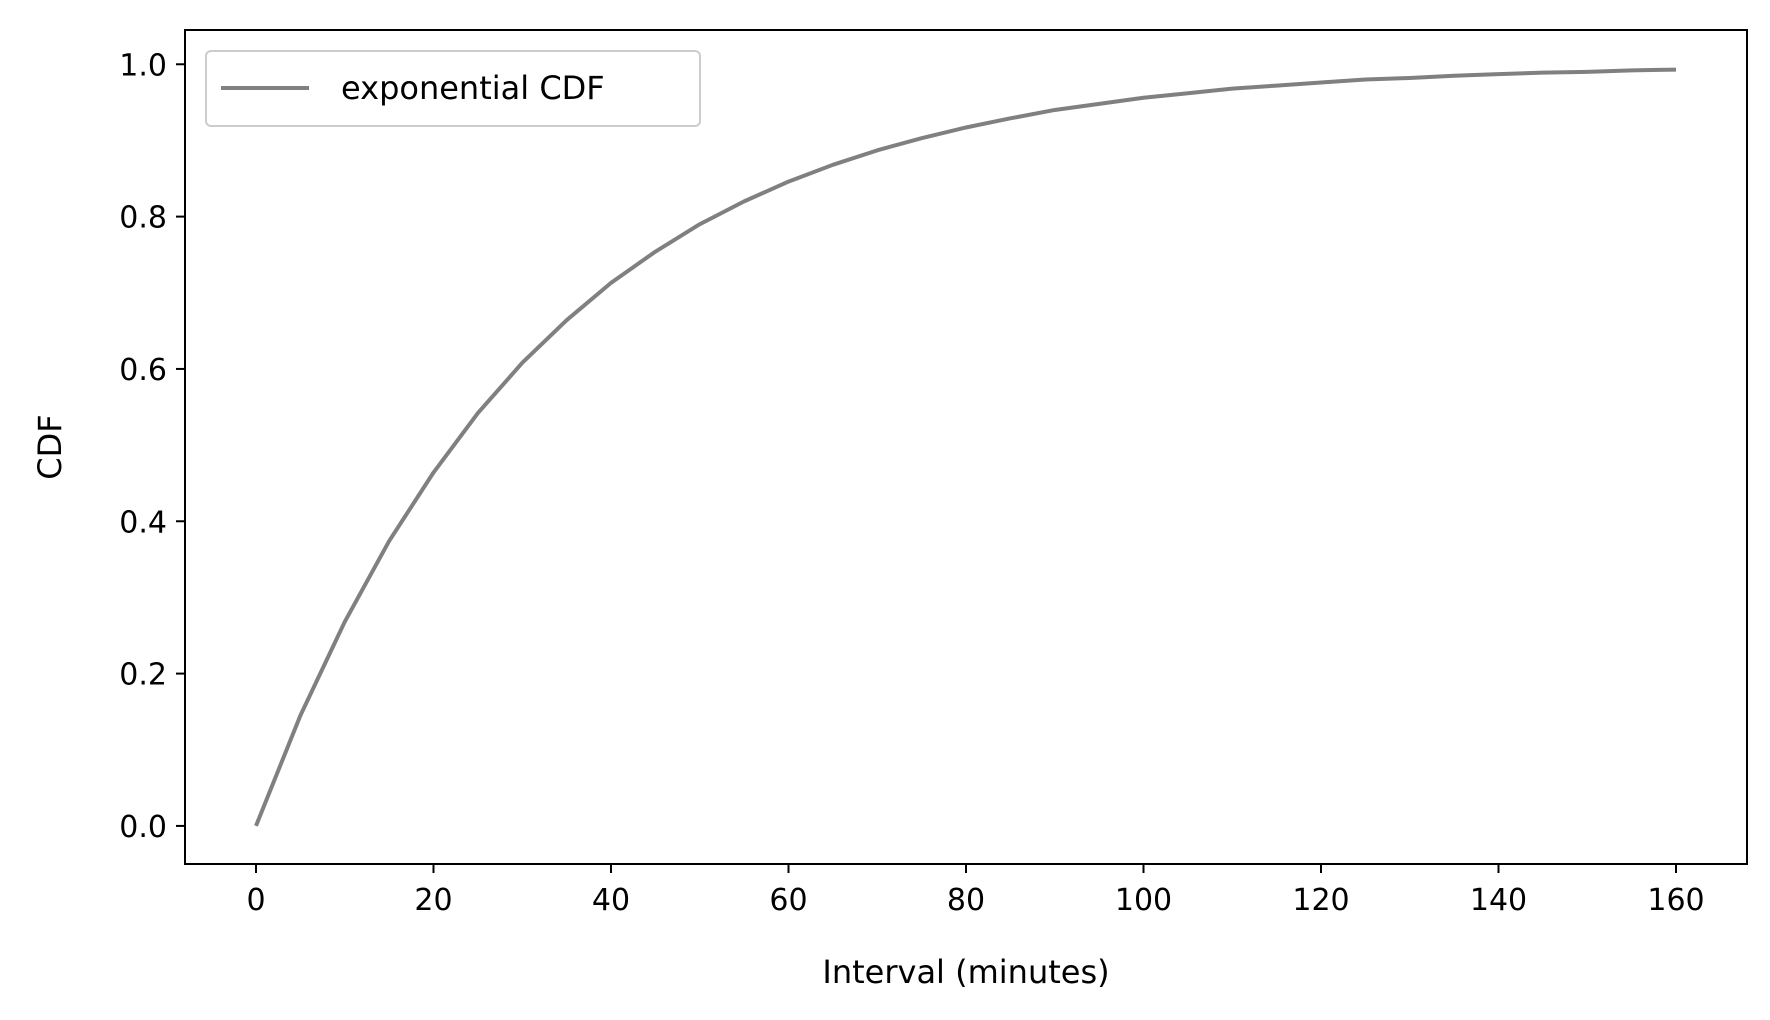  I want to click on x-tick-label: 20, so click(433, 900).